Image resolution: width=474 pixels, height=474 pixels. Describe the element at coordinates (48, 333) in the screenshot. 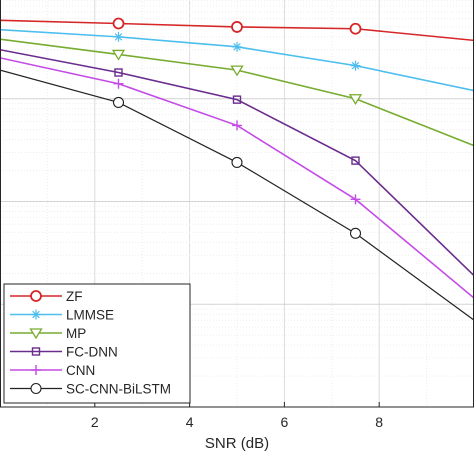

I see `legend-entry-mp: MP` at that location.